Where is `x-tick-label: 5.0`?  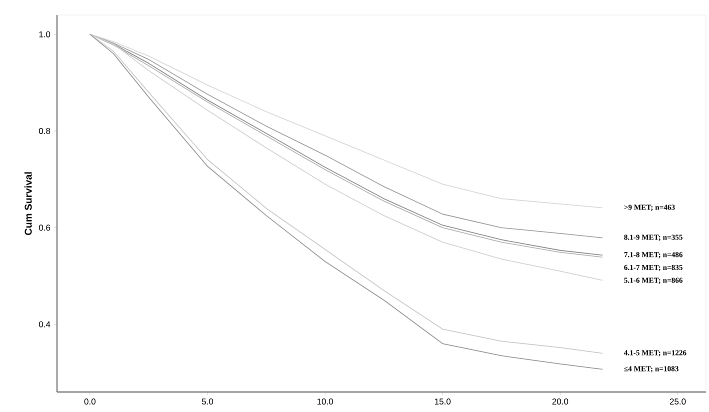 x-tick-label: 5.0 is located at coordinates (208, 401).